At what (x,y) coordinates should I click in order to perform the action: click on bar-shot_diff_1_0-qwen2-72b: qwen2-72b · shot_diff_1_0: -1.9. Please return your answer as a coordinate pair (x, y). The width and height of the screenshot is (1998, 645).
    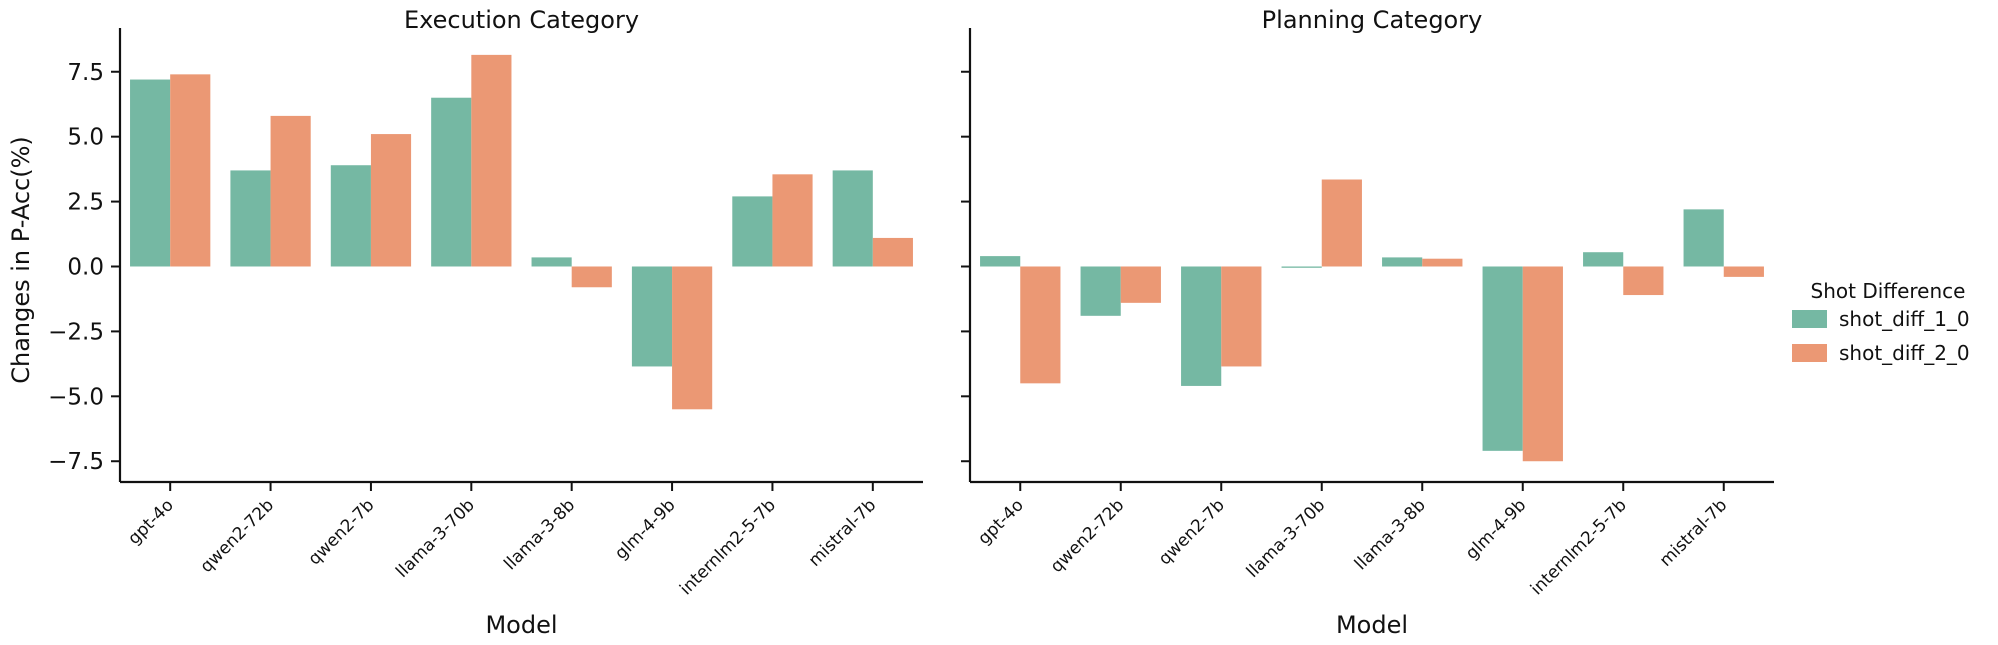
    Looking at the image, I should click on (1100, 291).